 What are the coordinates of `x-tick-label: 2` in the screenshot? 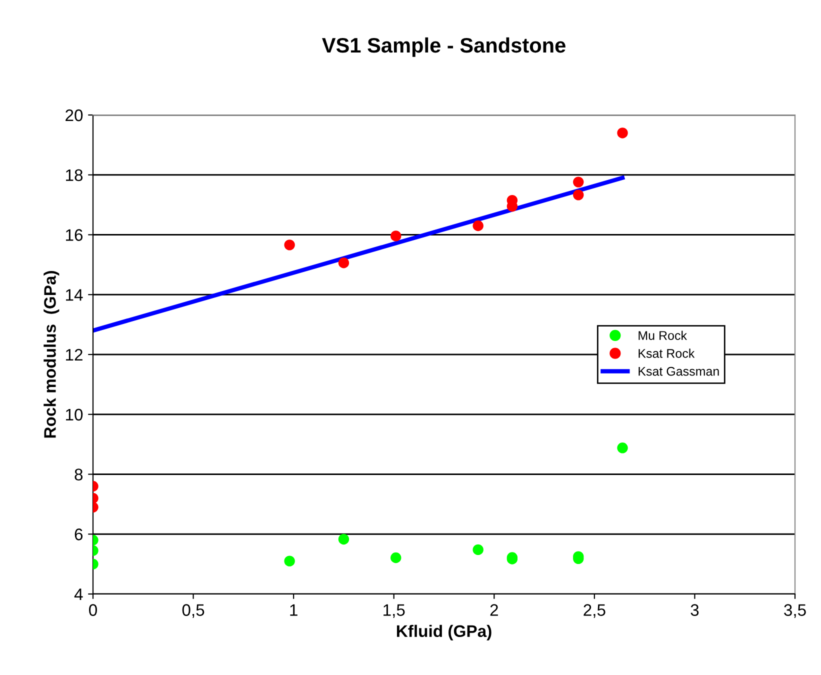 It's located at (494, 610).